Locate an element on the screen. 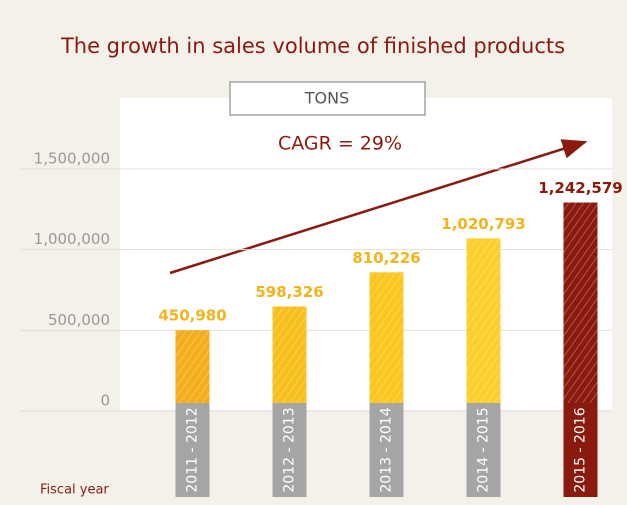 The image size is (627, 505). x-tick-label: 2011 - 2012 is located at coordinates (193, 449).